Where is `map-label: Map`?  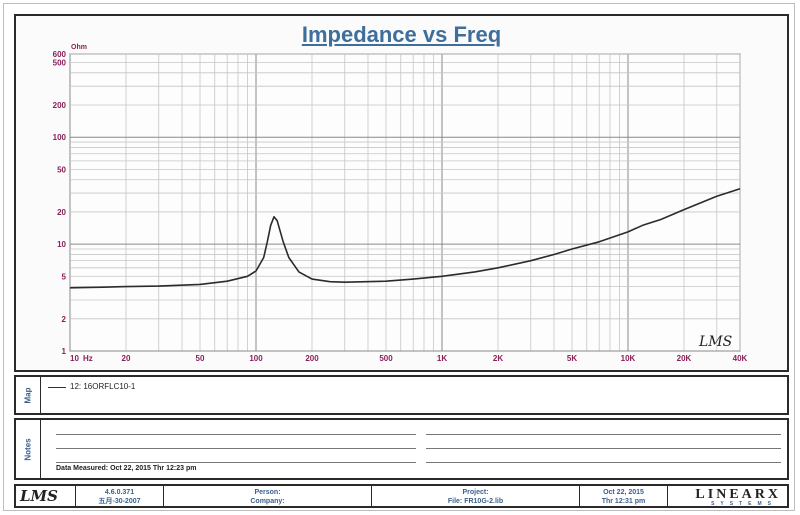 map-label: Map is located at coordinates (28, 395).